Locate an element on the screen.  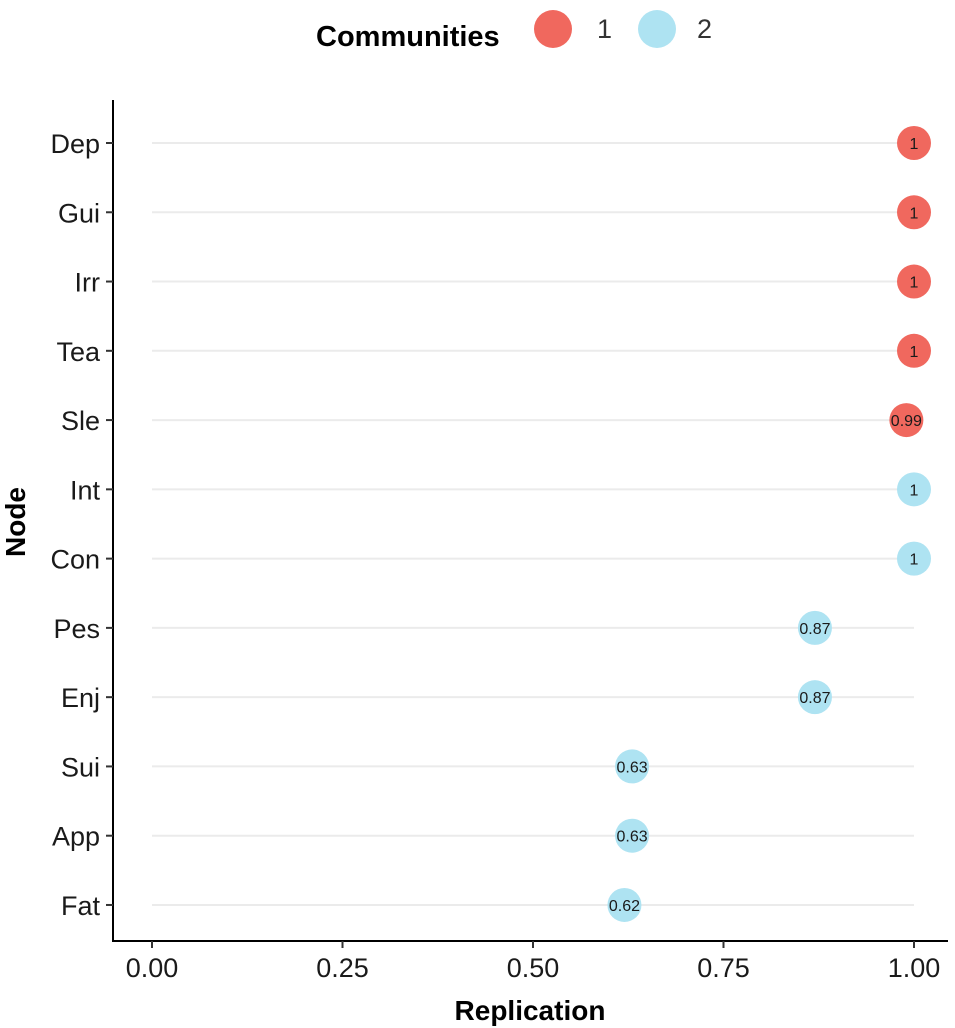
point-label-app: 0.63 is located at coordinates (631, 837).